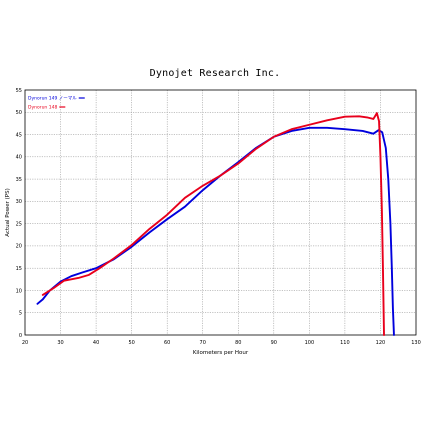  I want to click on y-tick-label: 40, so click(19, 158).